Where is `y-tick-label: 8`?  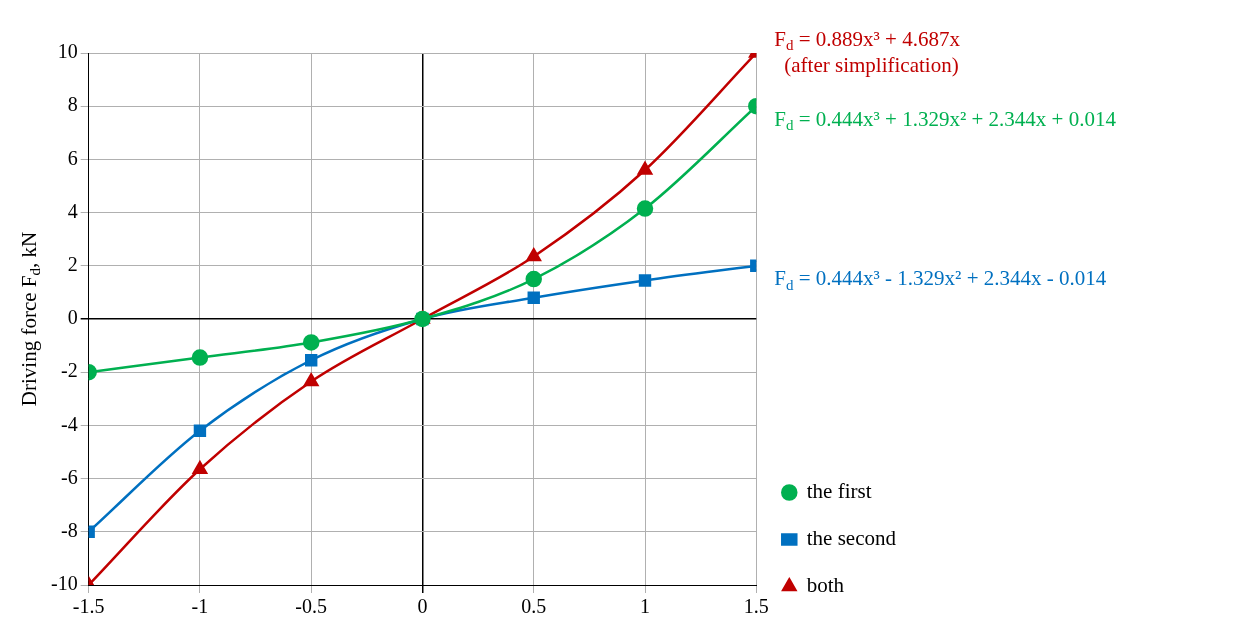
y-tick-label: 8 is located at coordinates (72, 104).